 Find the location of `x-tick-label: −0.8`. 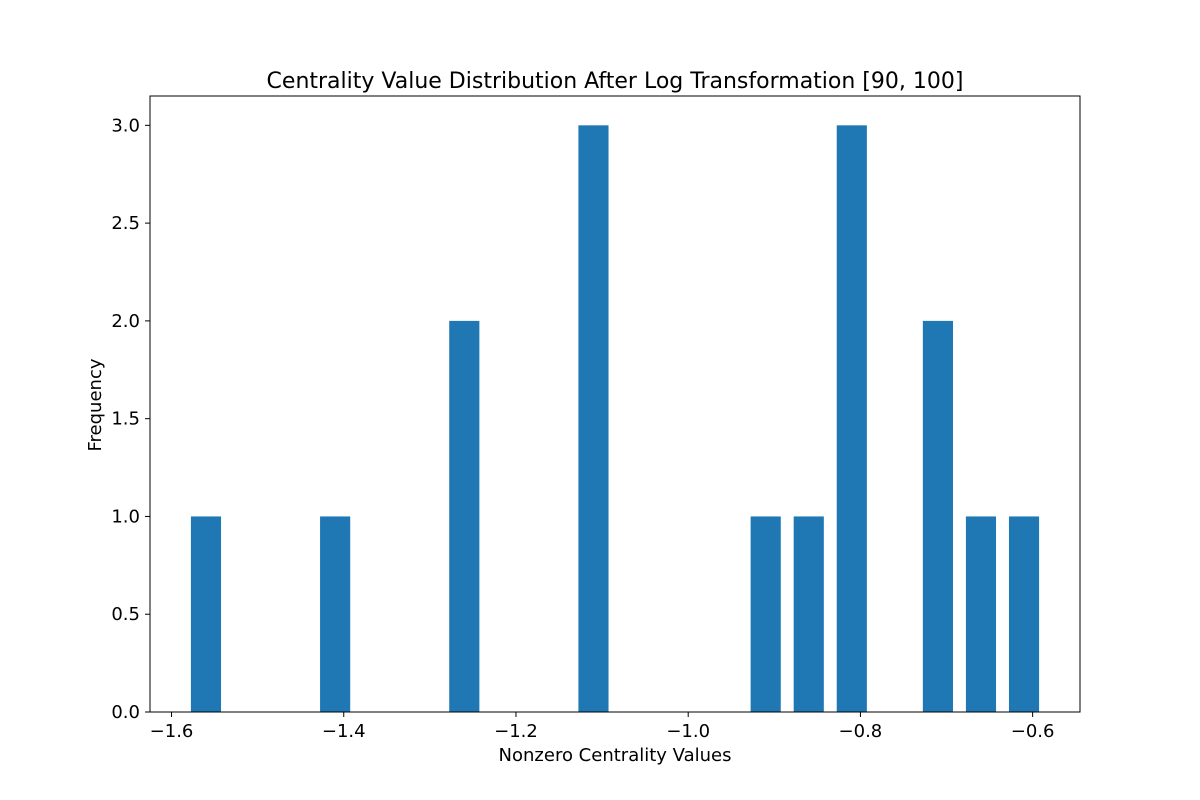

x-tick-label: −0.8 is located at coordinates (861, 731).